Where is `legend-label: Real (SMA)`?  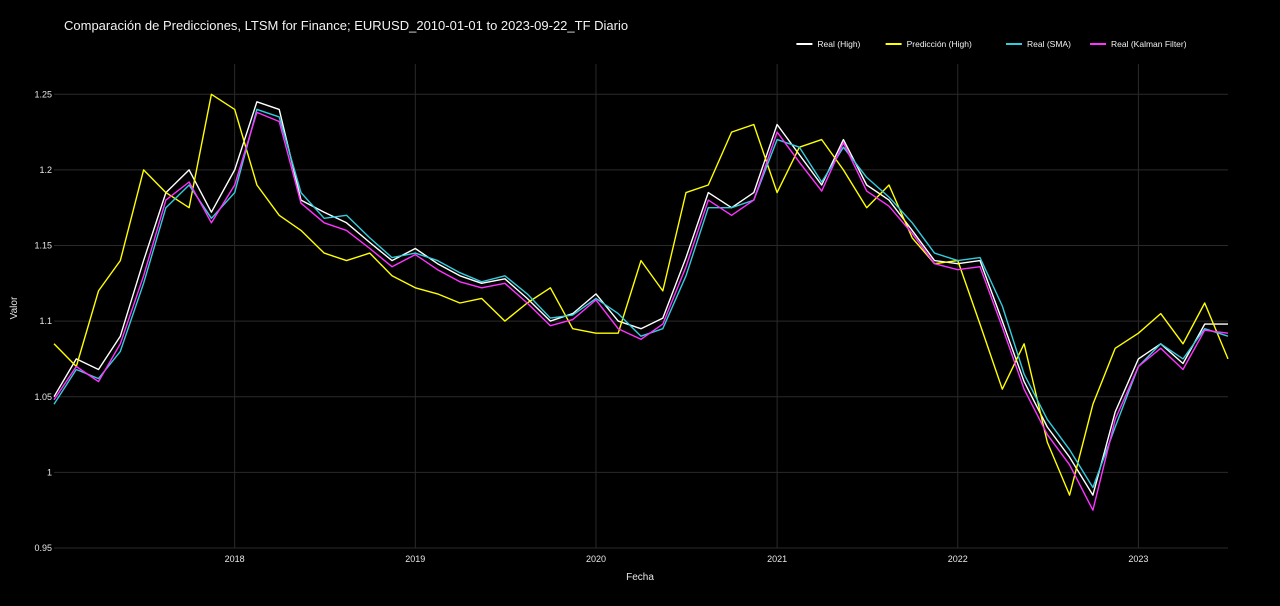
legend-label: Real (SMA) is located at coordinates (1049, 44).